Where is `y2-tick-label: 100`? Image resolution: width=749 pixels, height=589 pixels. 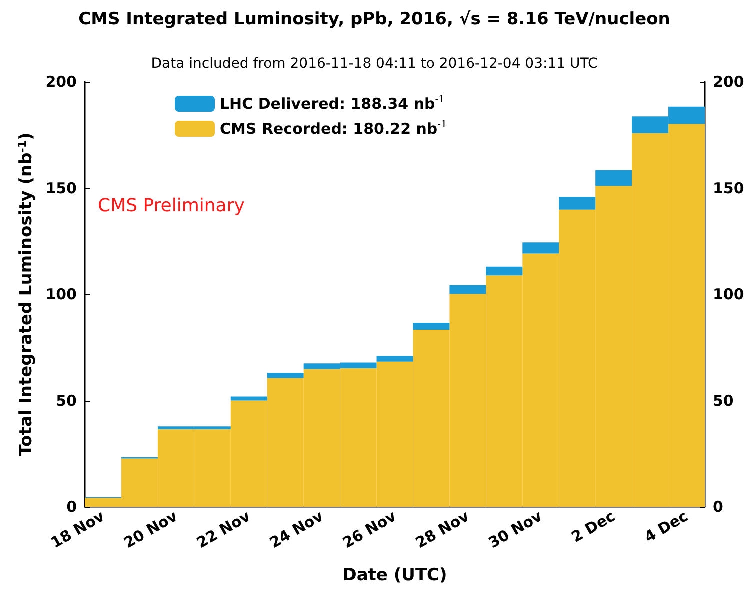
y2-tick-label: 100 is located at coordinates (728, 295).